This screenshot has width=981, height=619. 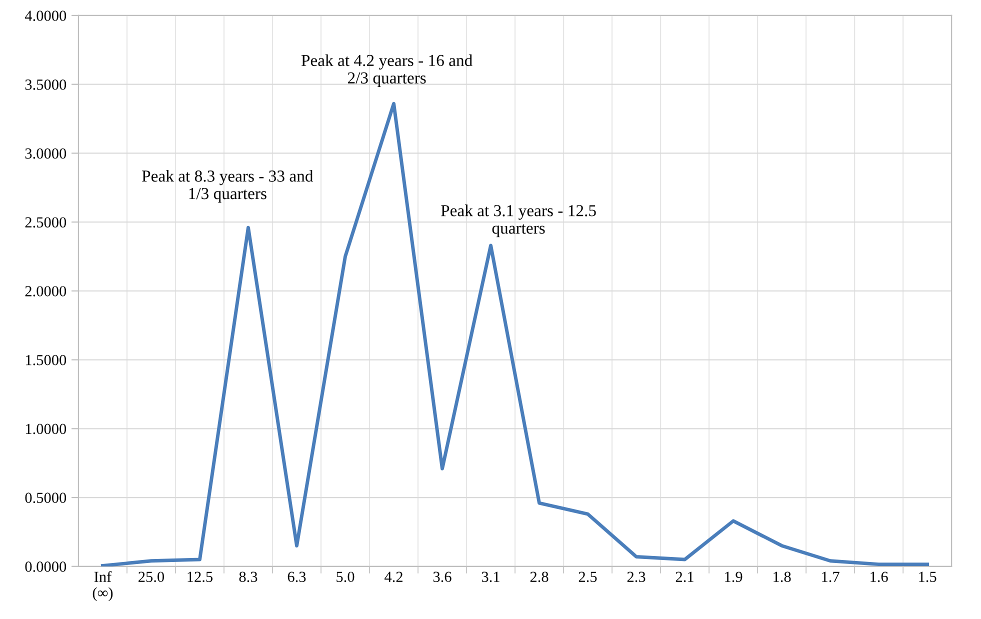 I want to click on x-tick-label: 2.8, so click(x=539, y=577).